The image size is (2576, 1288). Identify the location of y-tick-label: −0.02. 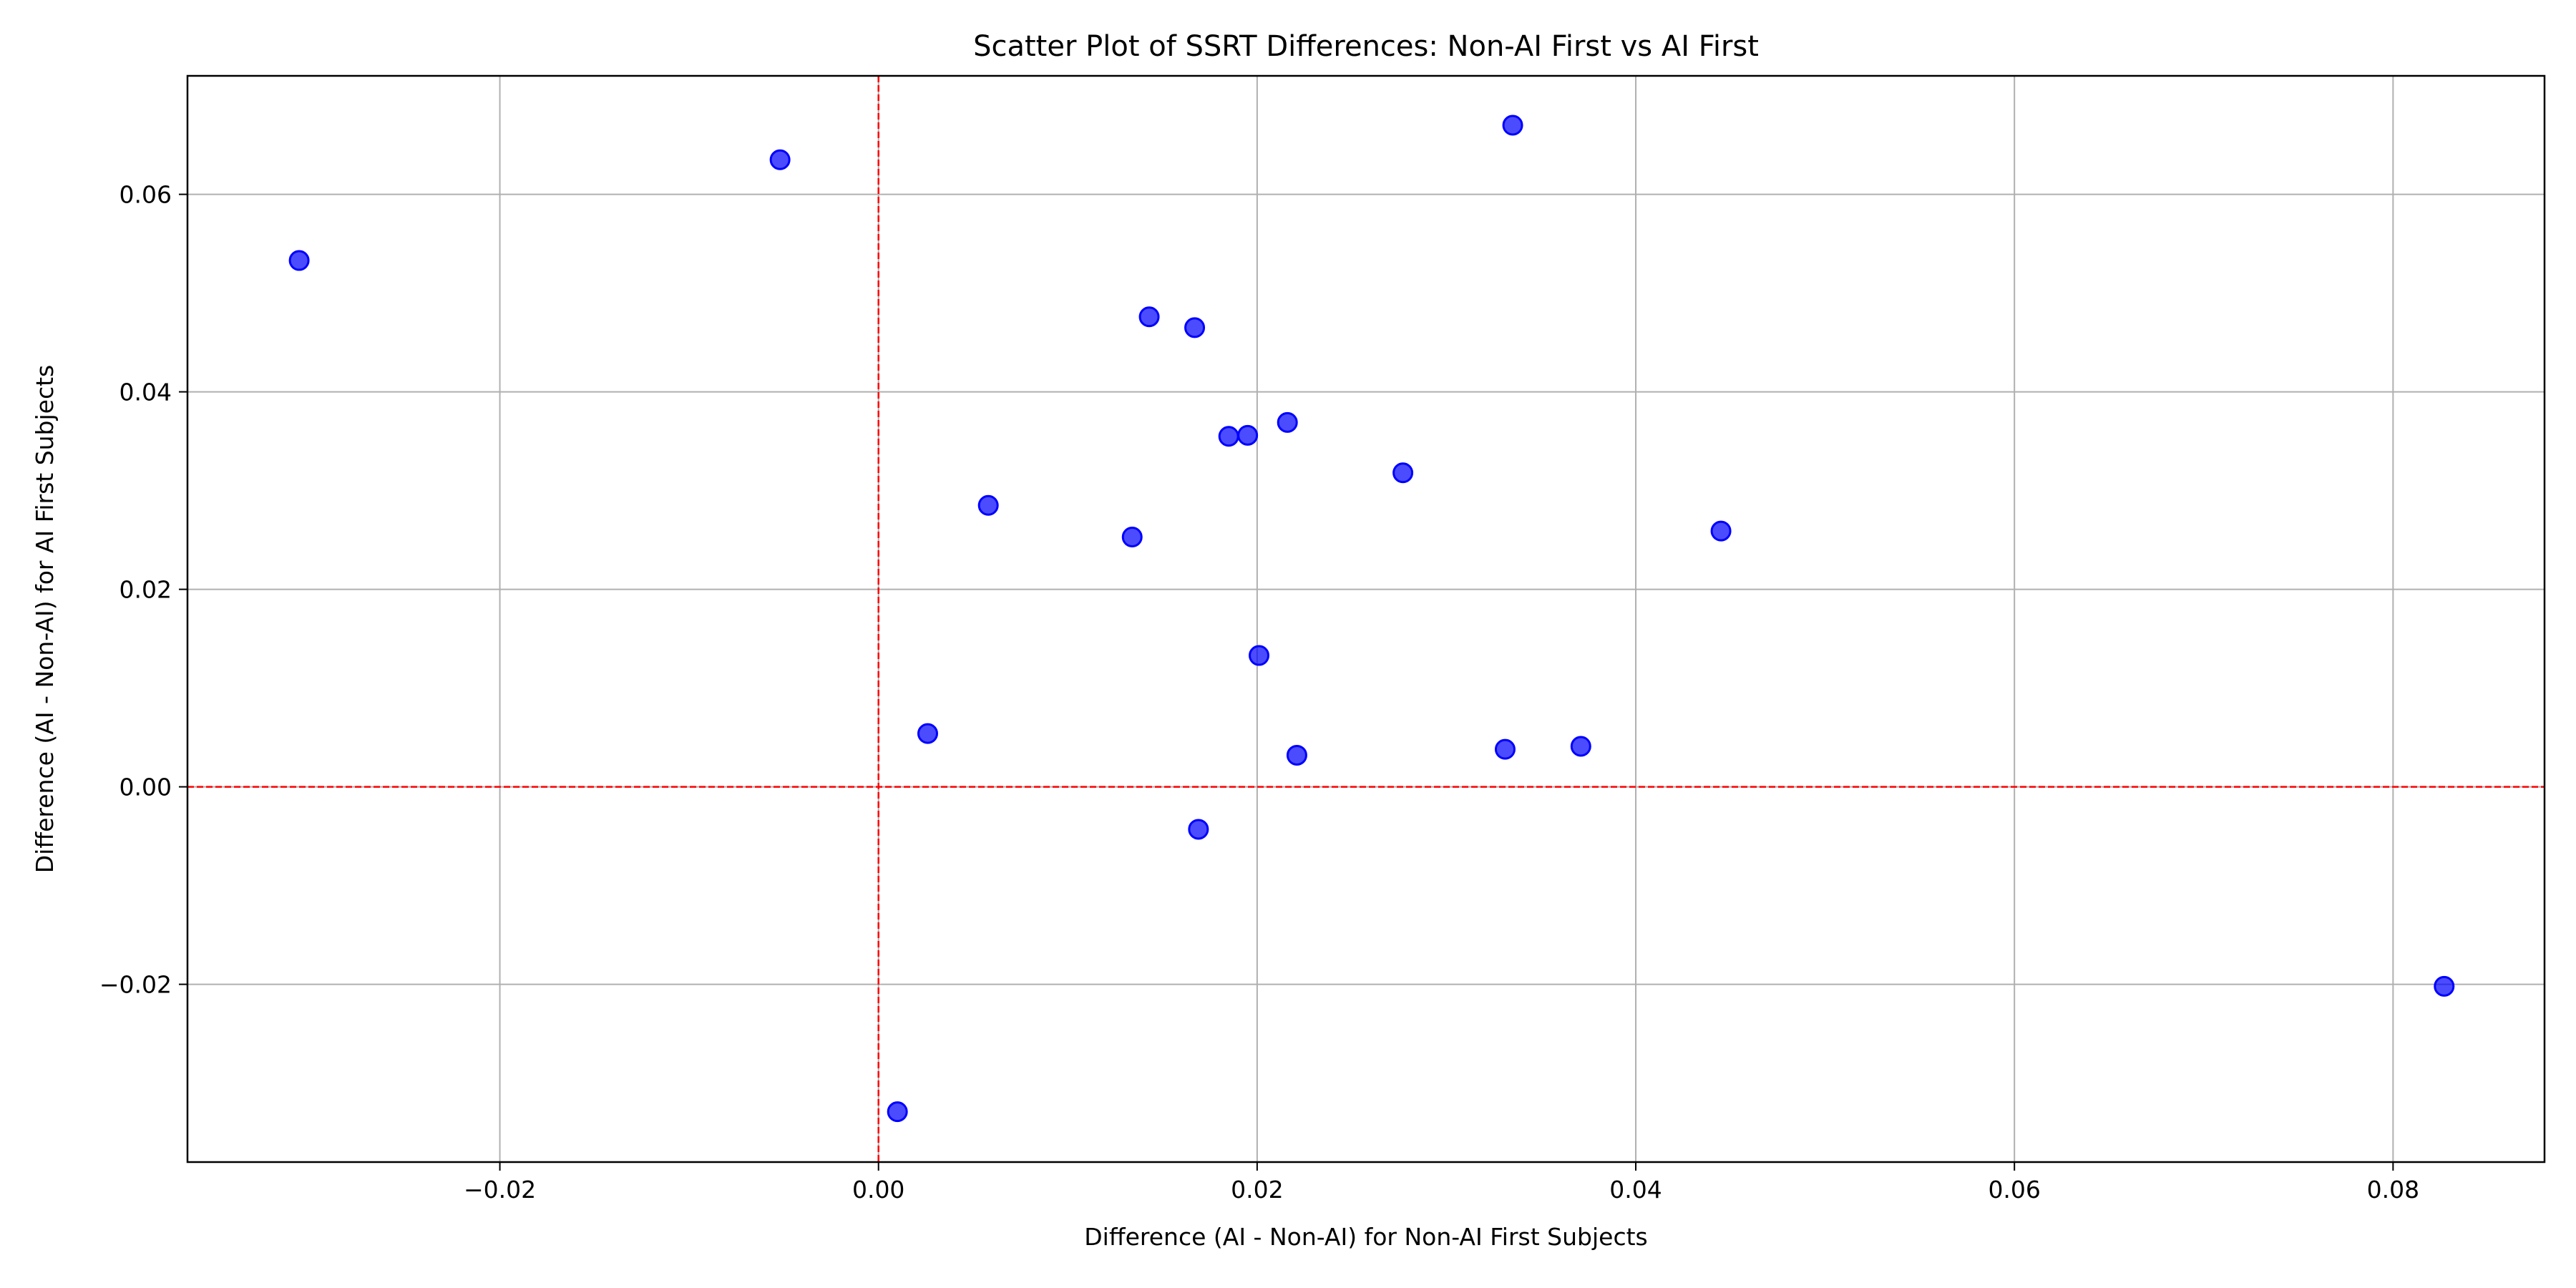
(135, 985).